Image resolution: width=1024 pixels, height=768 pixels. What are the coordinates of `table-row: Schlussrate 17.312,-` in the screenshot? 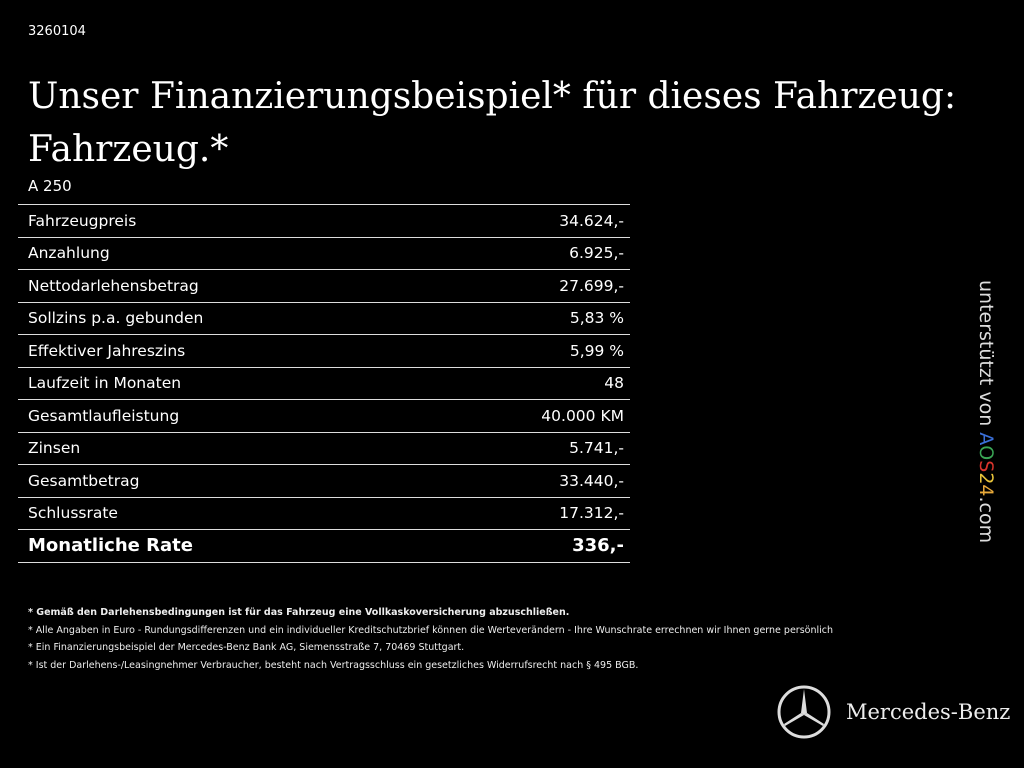 It's located at (324, 513).